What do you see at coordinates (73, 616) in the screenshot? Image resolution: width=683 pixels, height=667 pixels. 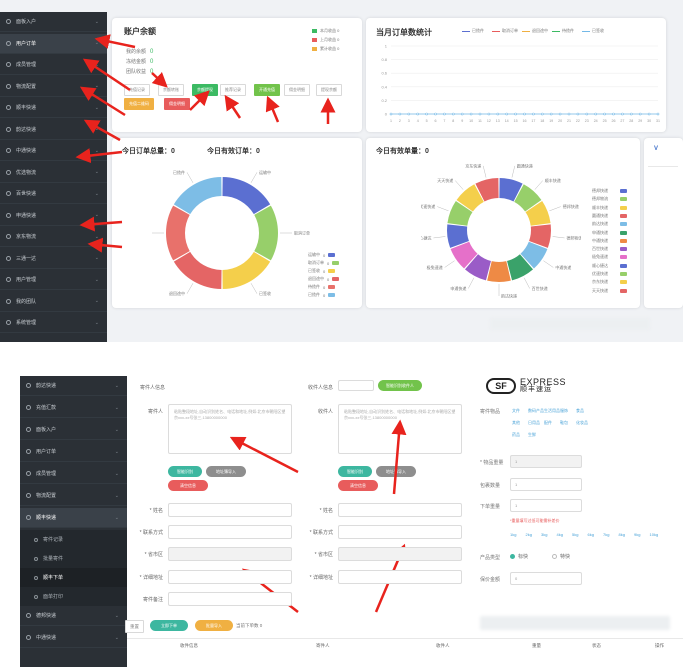 I see `sidebar-item: 德邦快递 ⌄` at bounding box center [73, 616].